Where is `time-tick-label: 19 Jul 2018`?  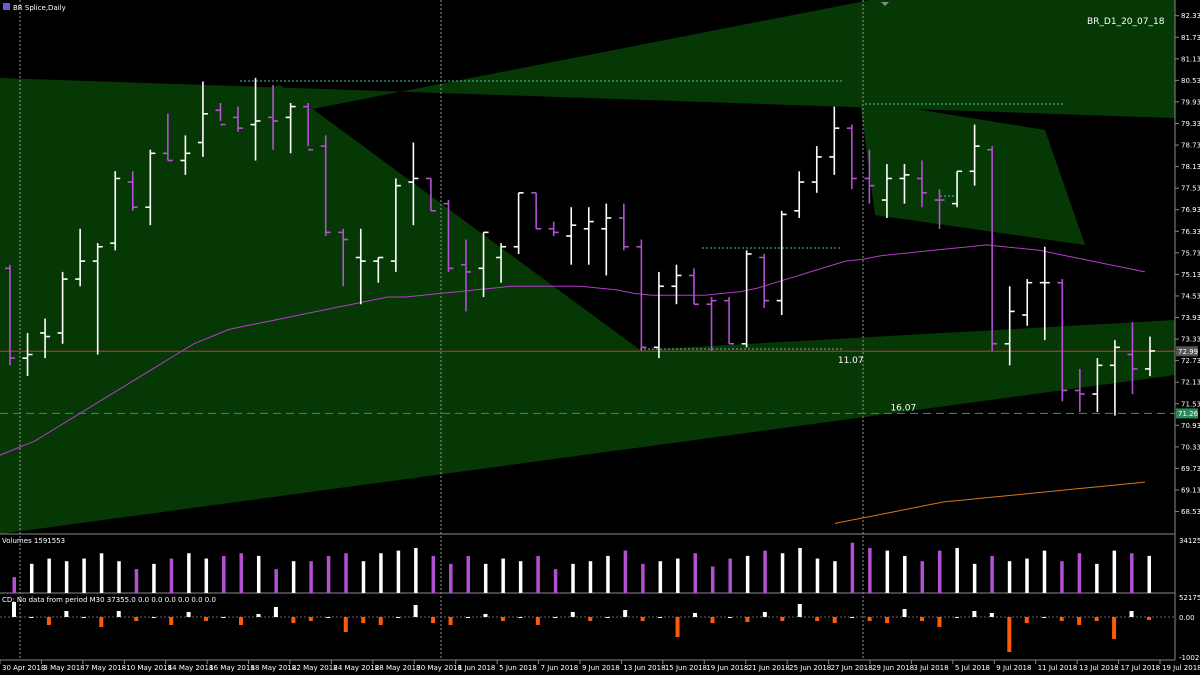 time-tick-label: 19 Jul 2018 is located at coordinates (1181, 668).